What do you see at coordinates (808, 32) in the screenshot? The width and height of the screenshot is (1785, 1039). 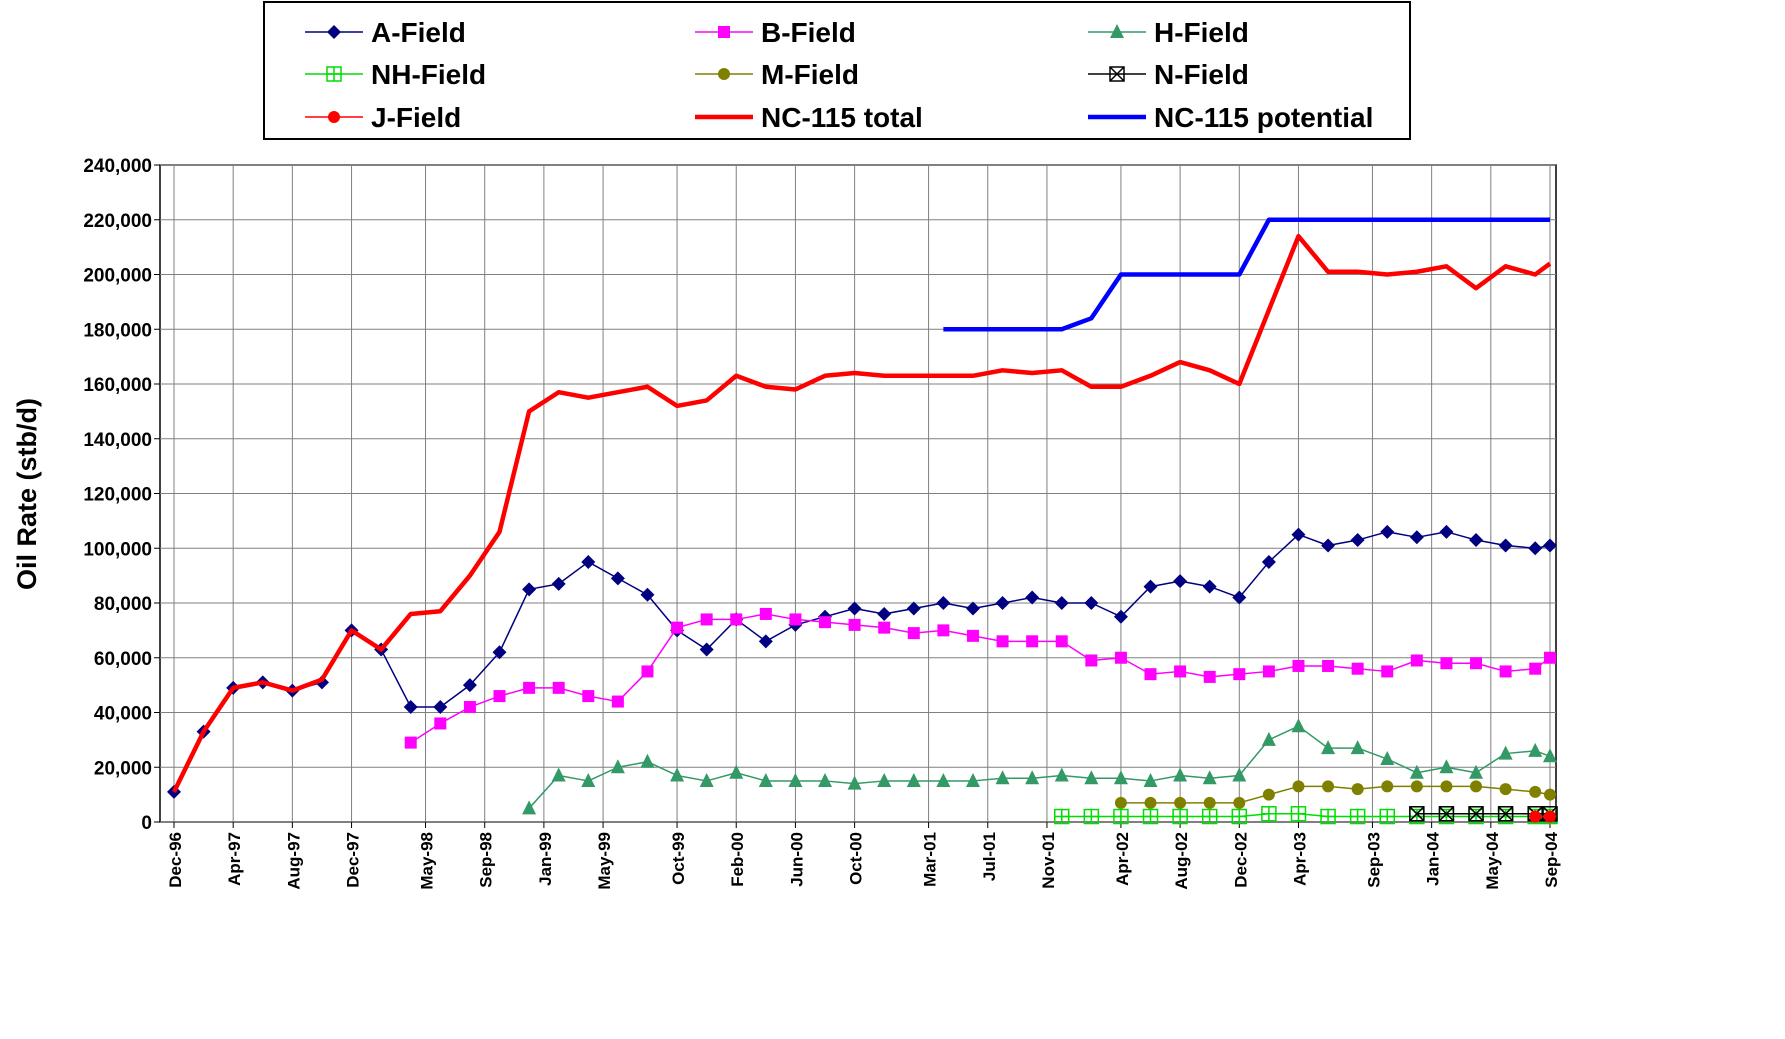 I see `legend-label: B-Field` at bounding box center [808, 32].